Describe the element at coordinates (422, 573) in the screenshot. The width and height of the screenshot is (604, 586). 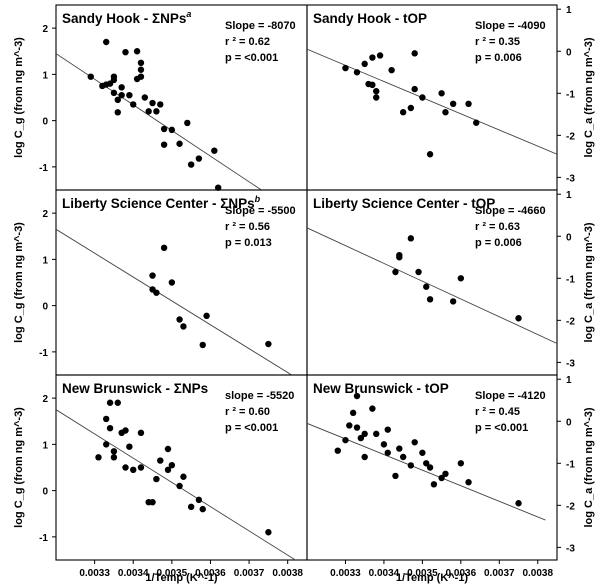
I see `x-tick-label: 0.0035` at that location.